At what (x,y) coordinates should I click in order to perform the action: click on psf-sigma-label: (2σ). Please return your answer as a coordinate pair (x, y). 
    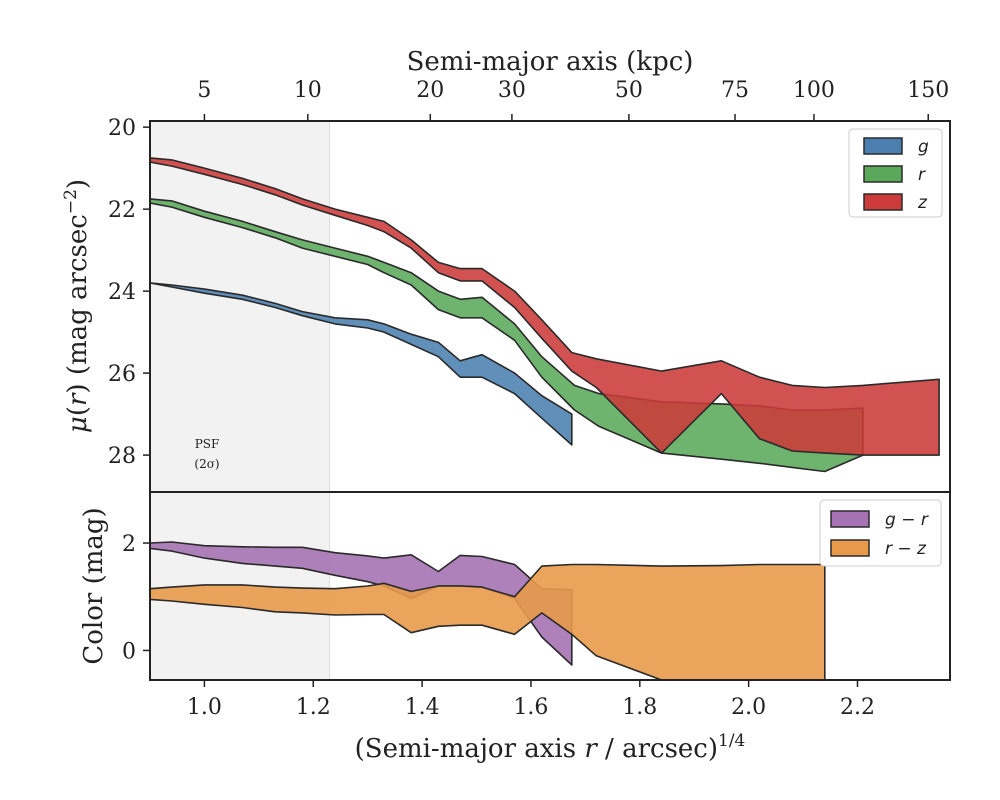
    Looking at the image, I should click on (206, 464).